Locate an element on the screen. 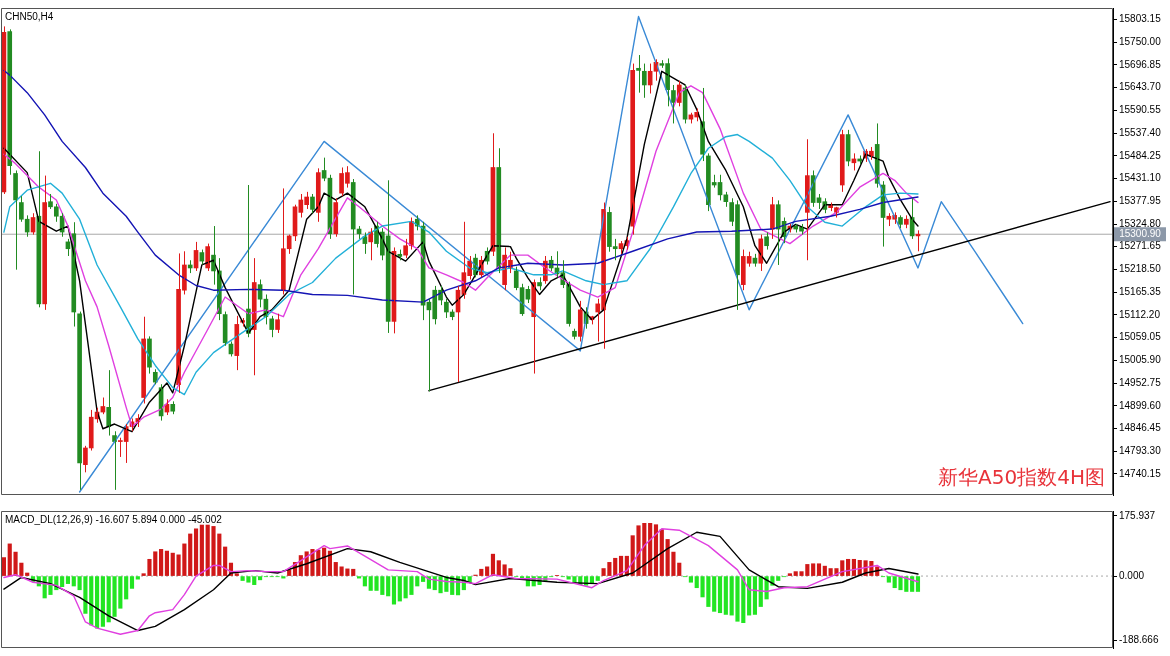 This screenshot has width=1170, height=656. y-tick-label: 15643.70 is located at coordinates (1140, 87).